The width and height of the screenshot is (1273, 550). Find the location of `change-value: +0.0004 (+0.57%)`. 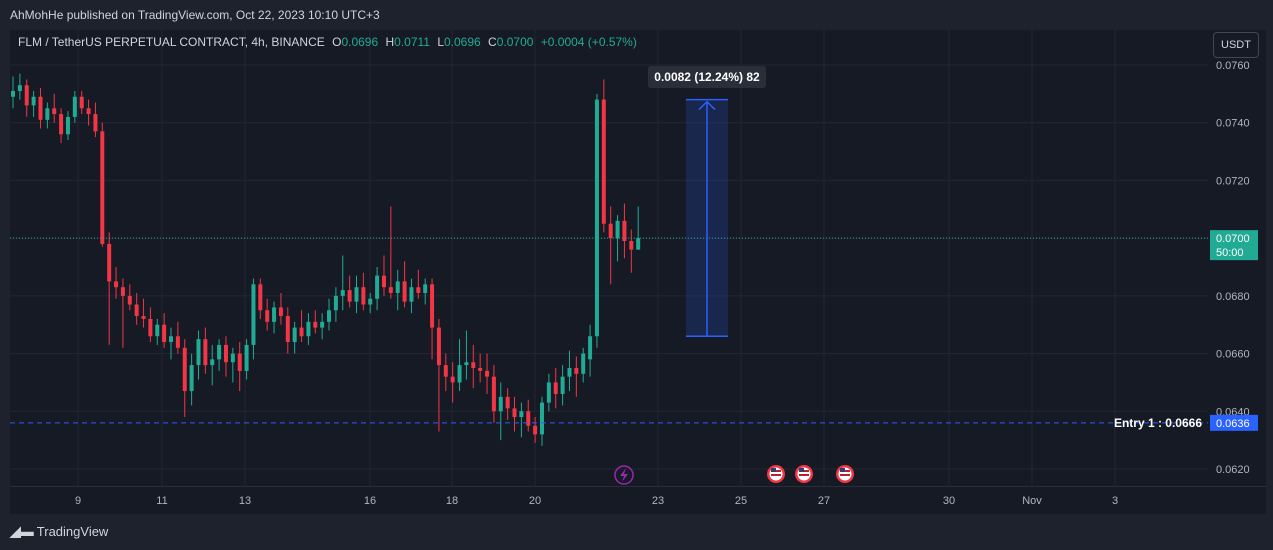

change-value: +0.0004 (+0.57%) is located at coordinates (588, 42).